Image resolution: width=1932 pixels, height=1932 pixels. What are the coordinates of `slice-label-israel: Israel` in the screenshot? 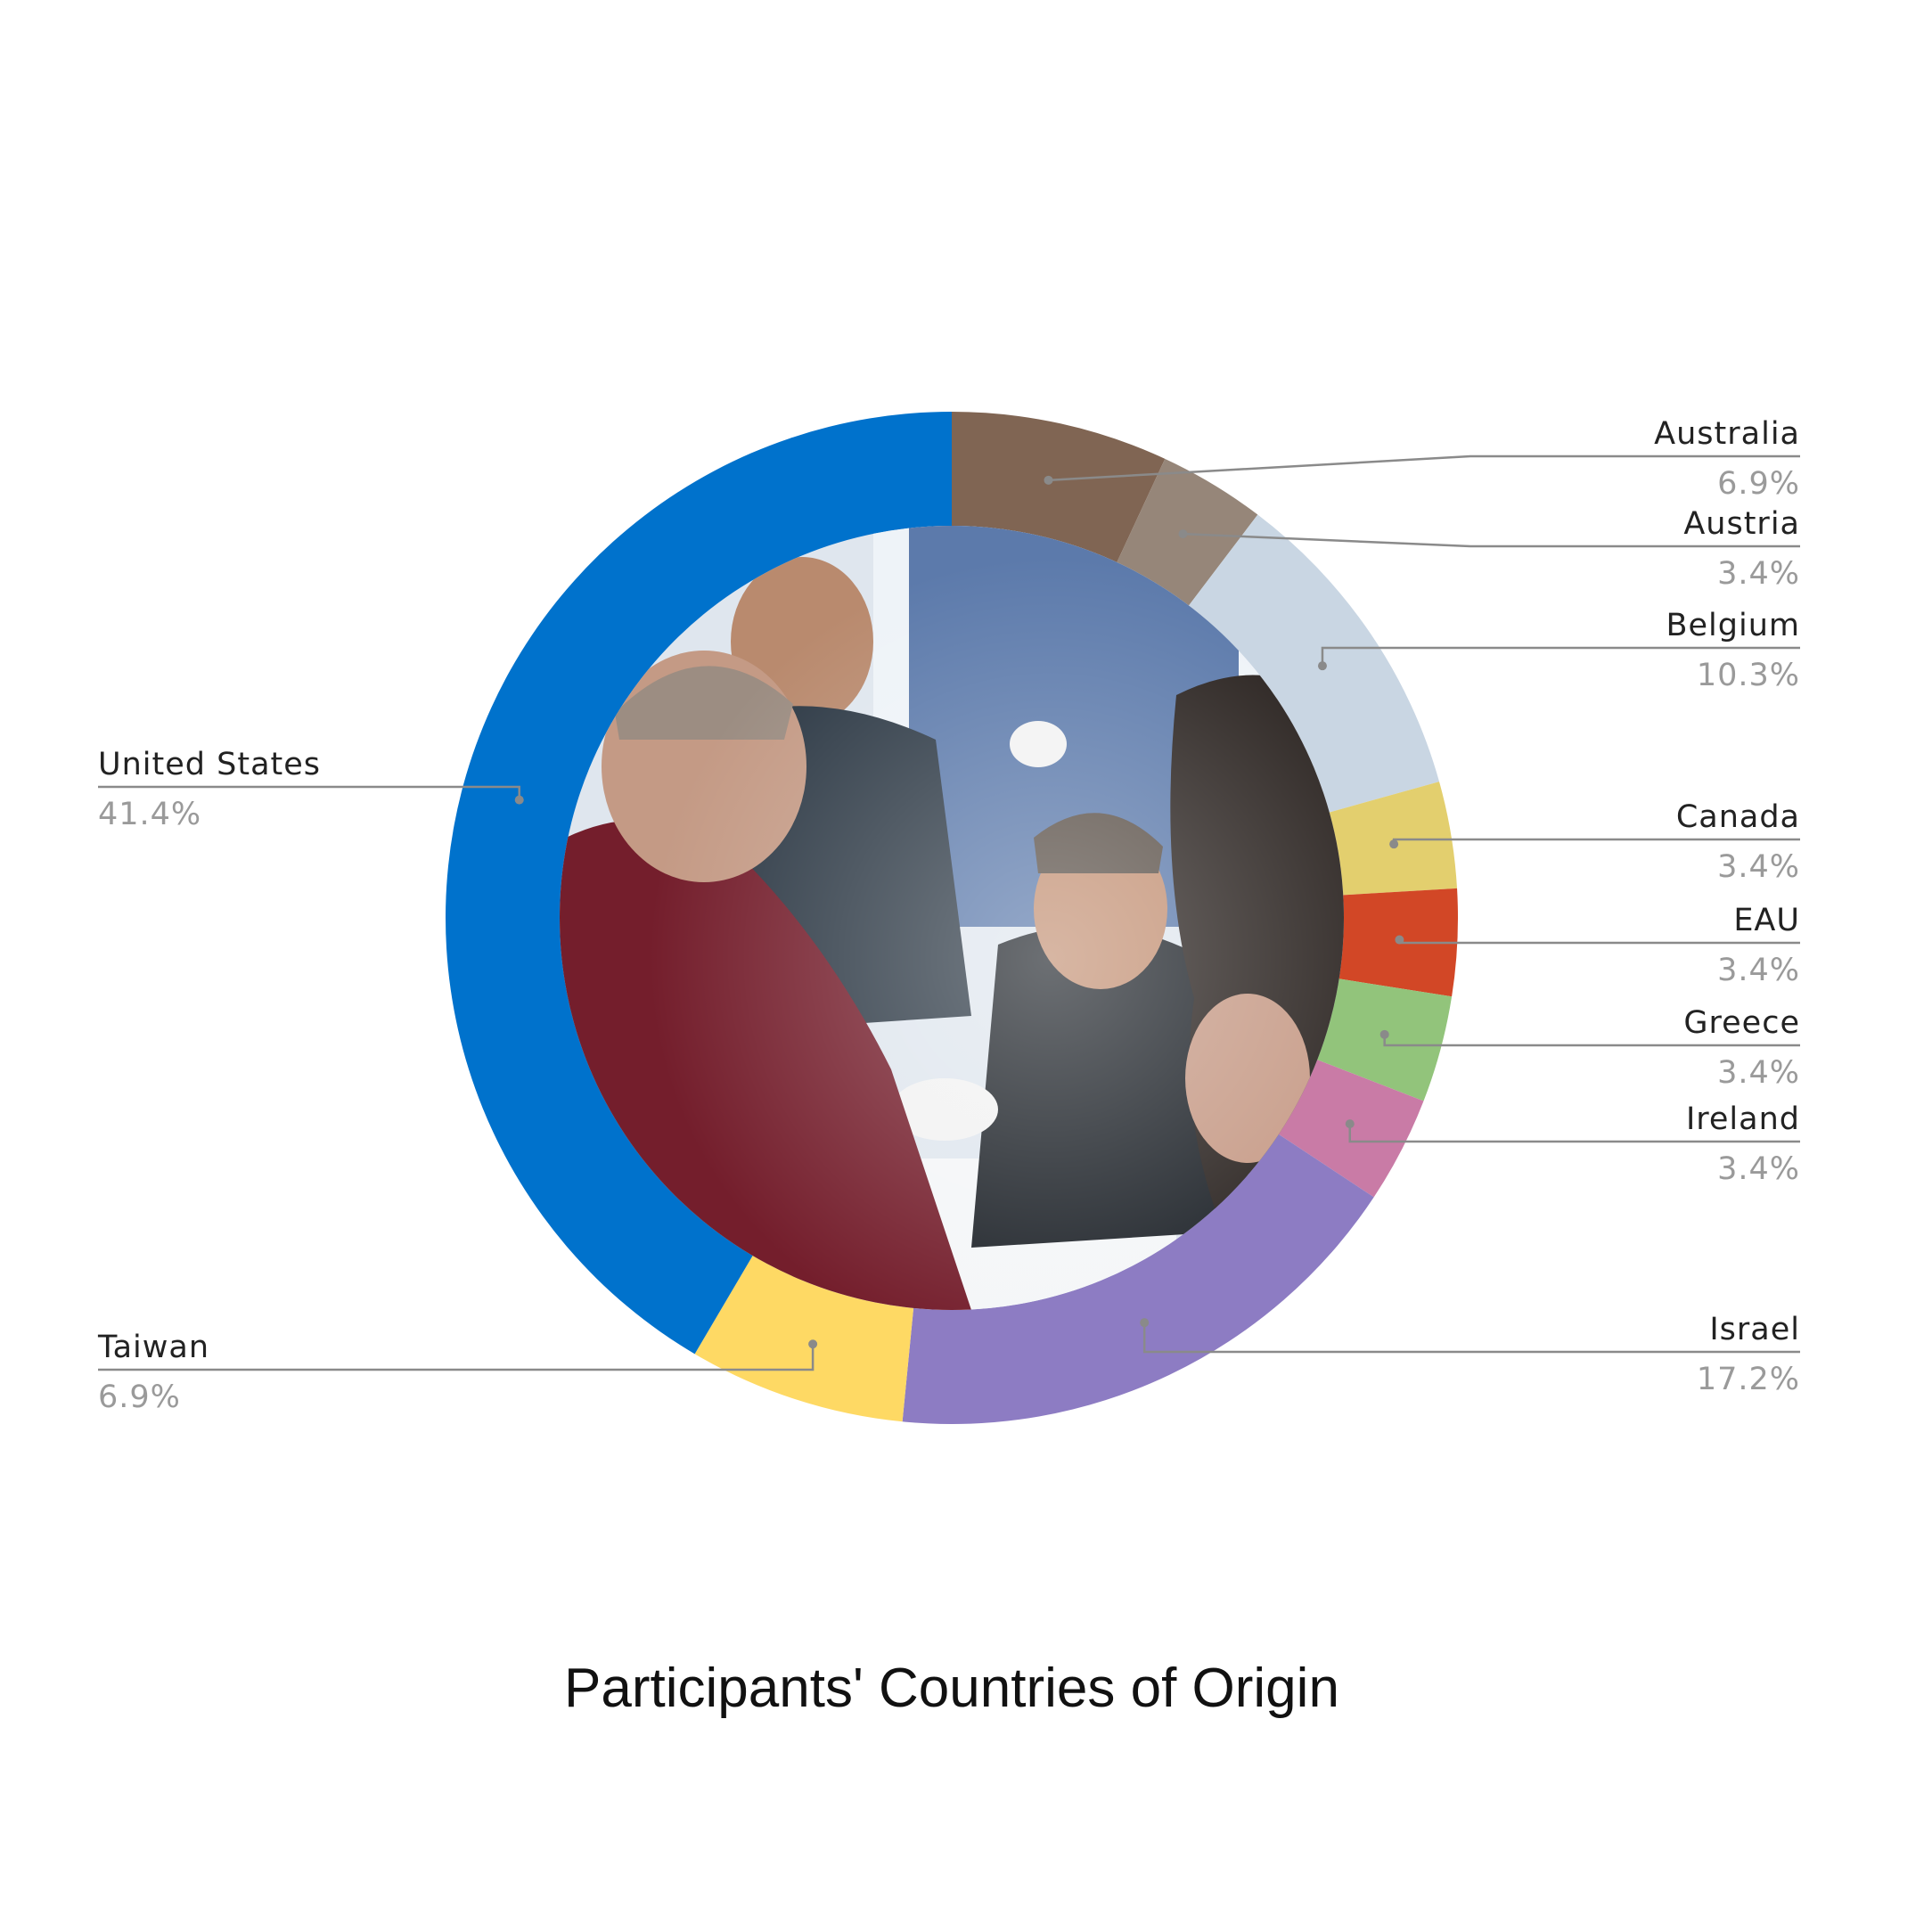 It's located at (1754, 1329).